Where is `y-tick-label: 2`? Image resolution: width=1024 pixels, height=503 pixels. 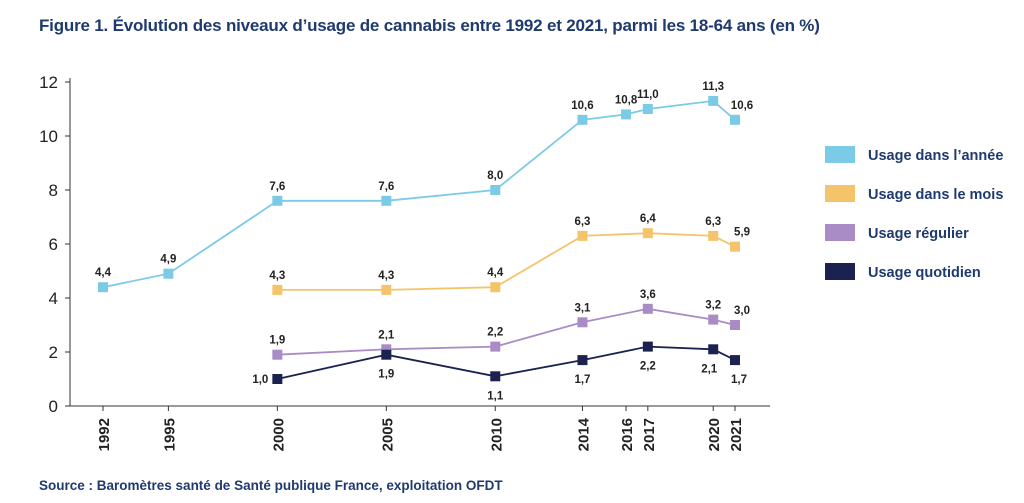
y-tick-label: 2 is located at coordinates (53, 352).